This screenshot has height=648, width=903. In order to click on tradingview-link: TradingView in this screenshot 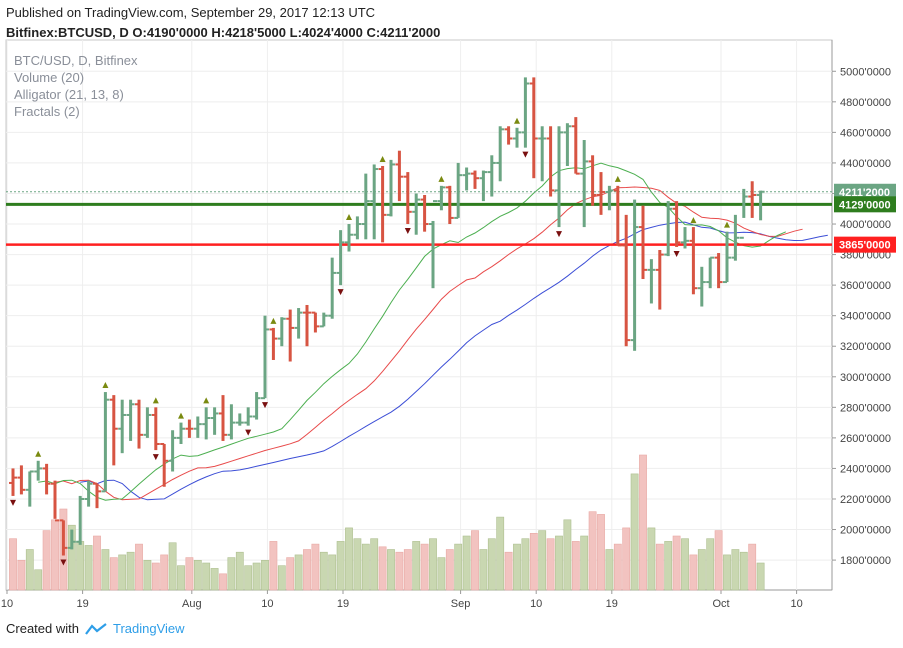, I will do `click(148, 628)`.